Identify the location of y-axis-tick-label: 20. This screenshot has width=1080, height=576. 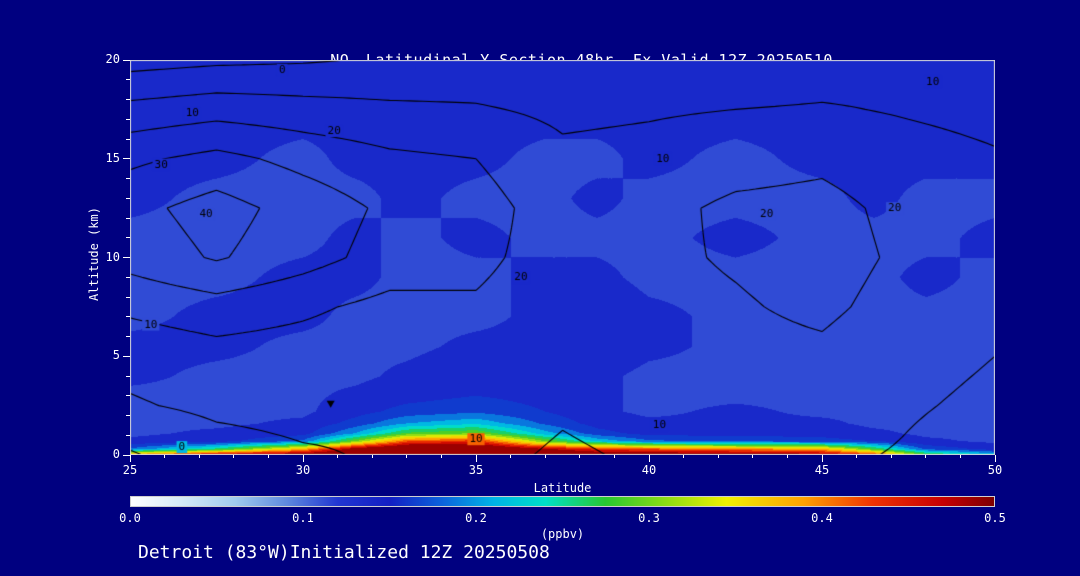
(112, 59).